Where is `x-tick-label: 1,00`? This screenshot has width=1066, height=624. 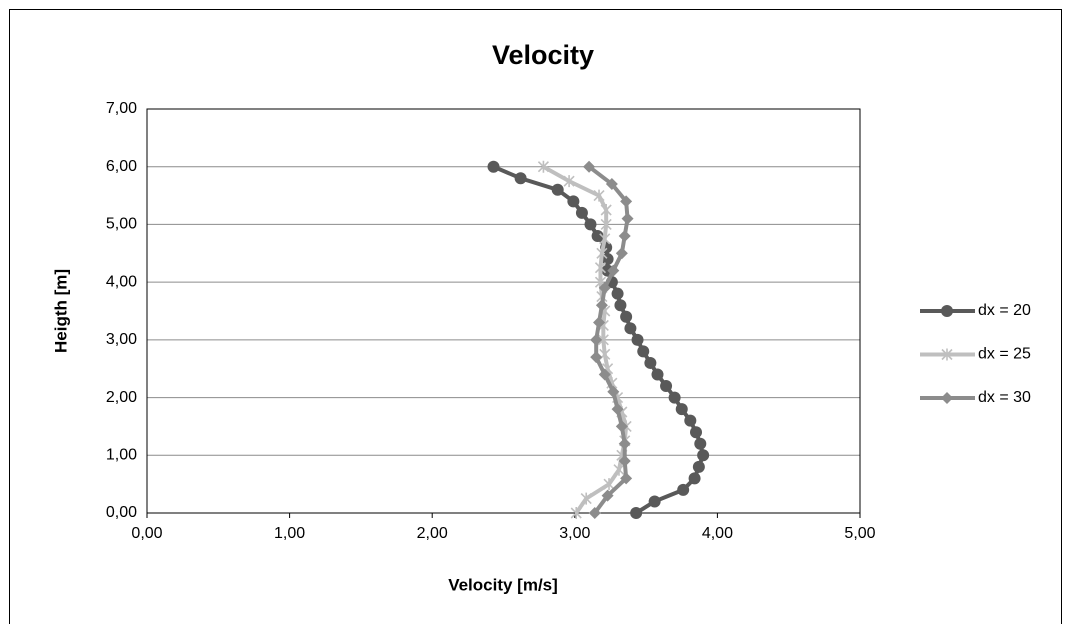 x-tick-label: 1,00 is located at coordinates (289, 533).